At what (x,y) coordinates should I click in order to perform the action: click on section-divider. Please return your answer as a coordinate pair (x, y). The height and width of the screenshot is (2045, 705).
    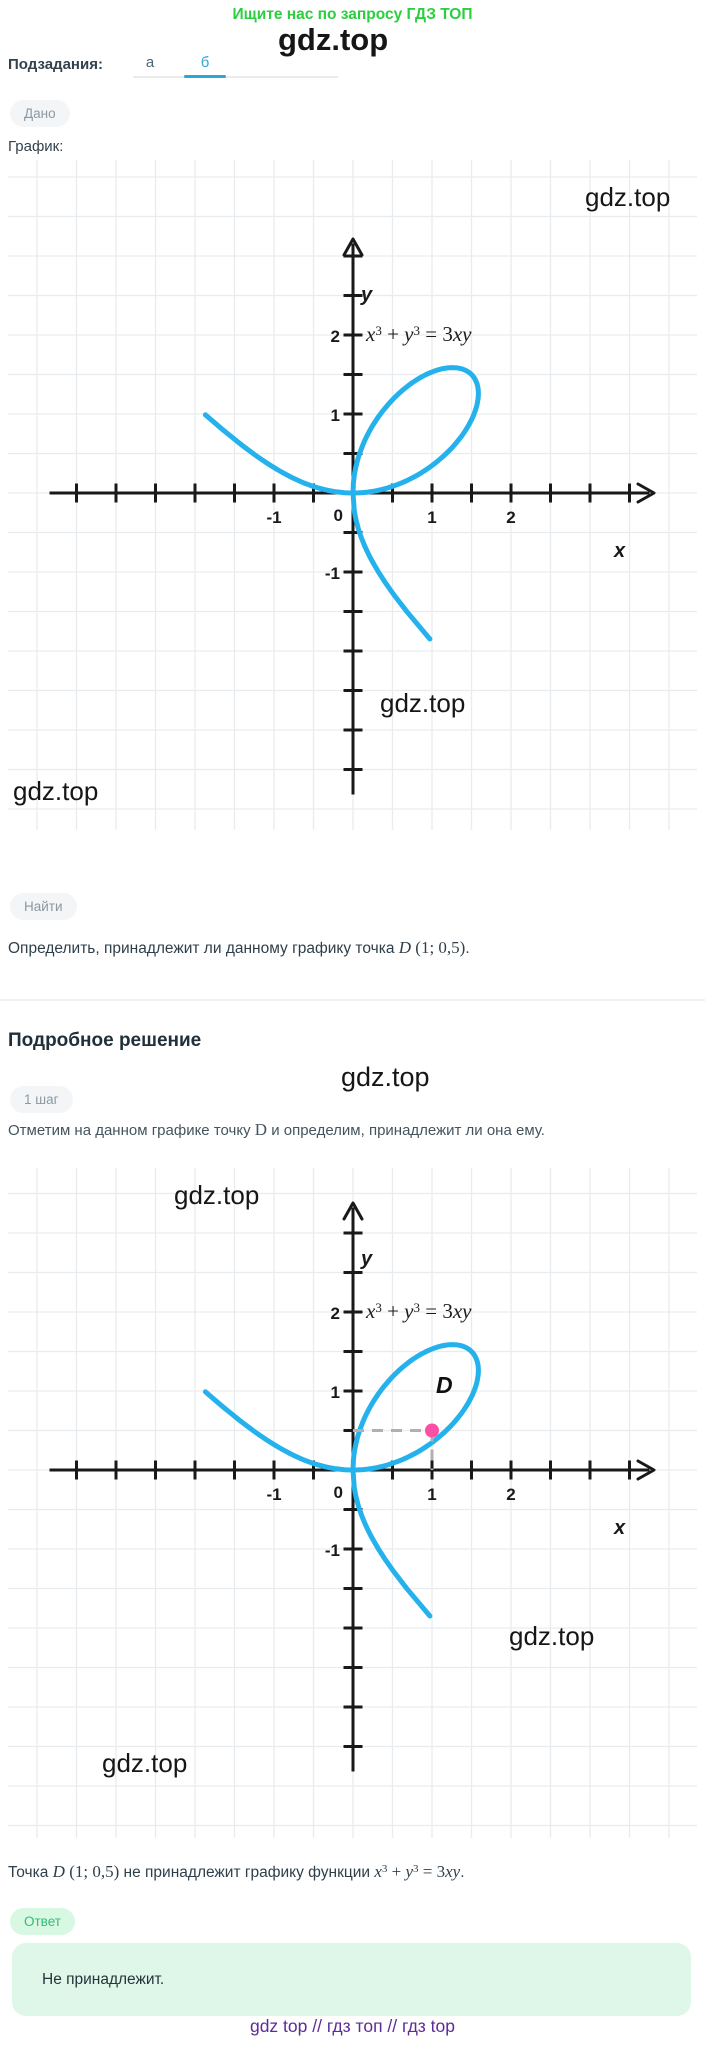
    Looking at the image, I should click on (352, 1000).